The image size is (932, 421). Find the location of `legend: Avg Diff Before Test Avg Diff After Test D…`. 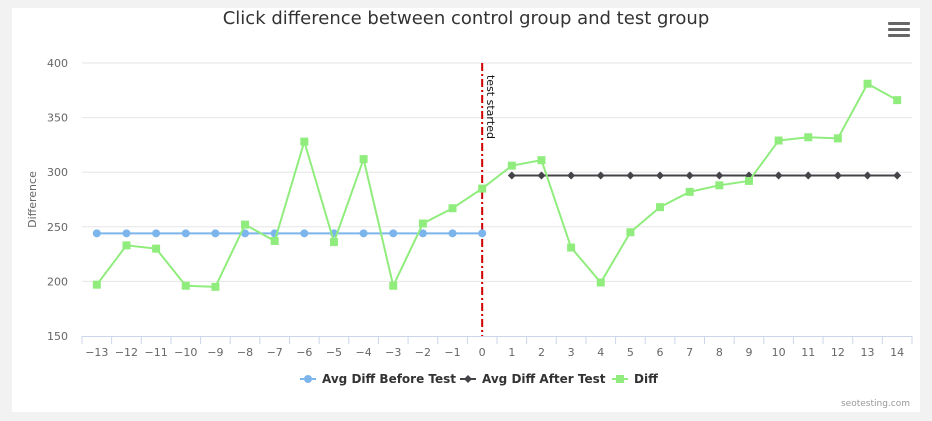

legend: Avg Diff Before Test Avg Diff After Test D… is located at coordinates (479, 379).